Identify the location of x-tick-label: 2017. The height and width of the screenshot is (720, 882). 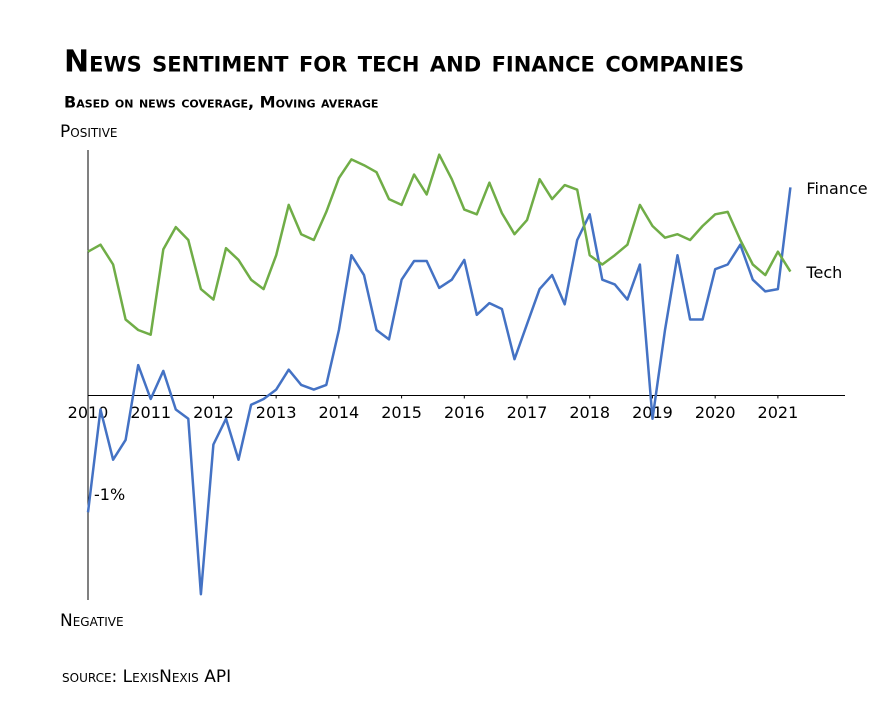
(527, 412).